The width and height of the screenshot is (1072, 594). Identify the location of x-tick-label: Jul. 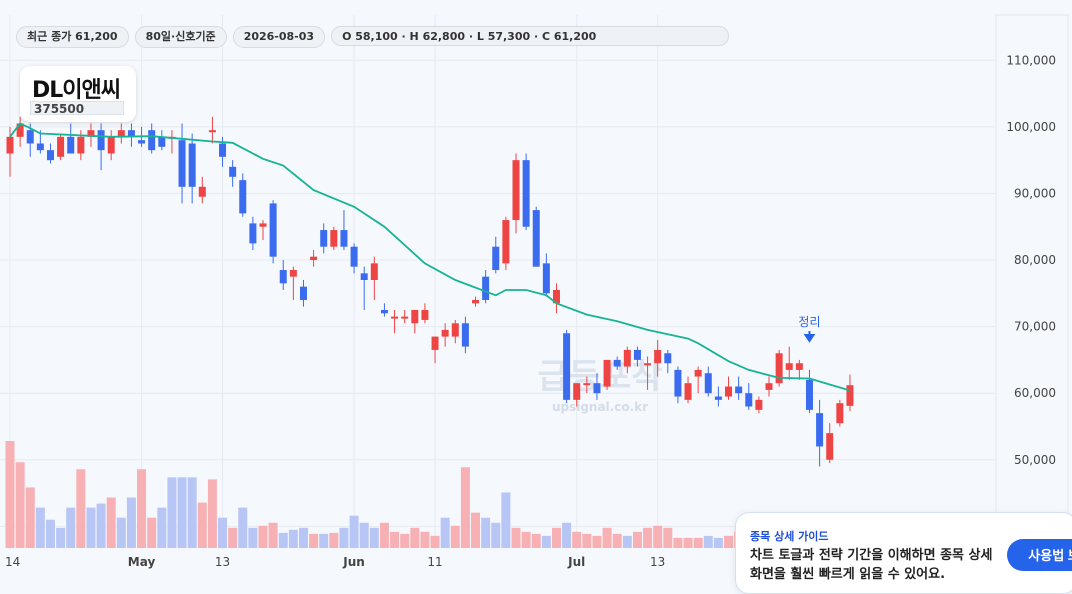
(576, 562).